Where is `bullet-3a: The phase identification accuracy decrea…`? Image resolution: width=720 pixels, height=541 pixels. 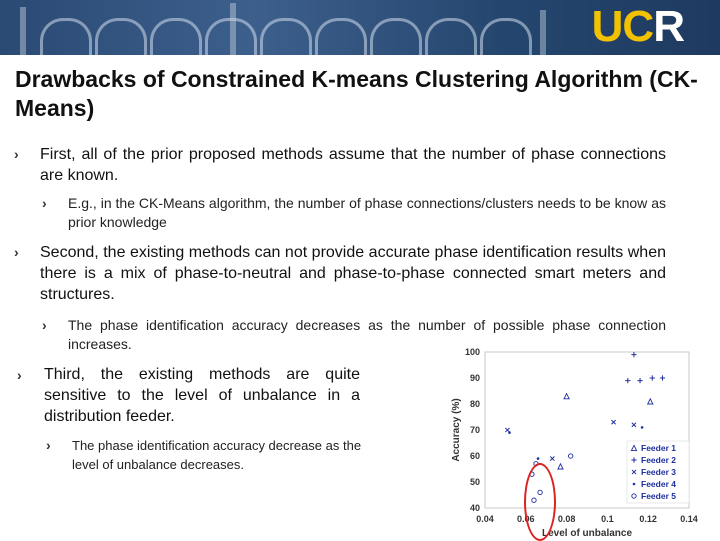
bullet-3a: The phase identification accuracy decrea… is located at coordinates (217, 455).